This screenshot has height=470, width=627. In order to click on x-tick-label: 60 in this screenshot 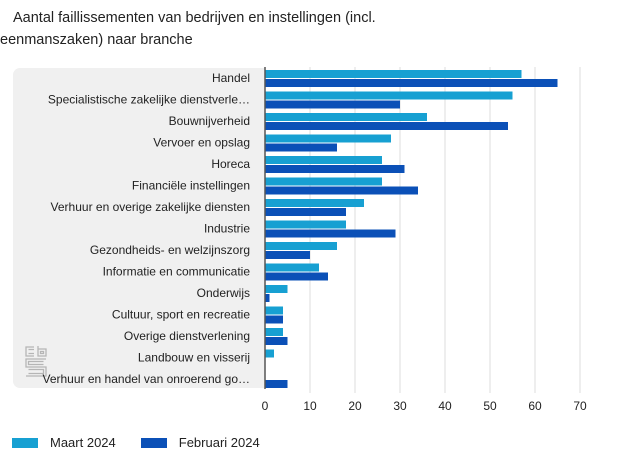, I will do `click(535, 406)`.